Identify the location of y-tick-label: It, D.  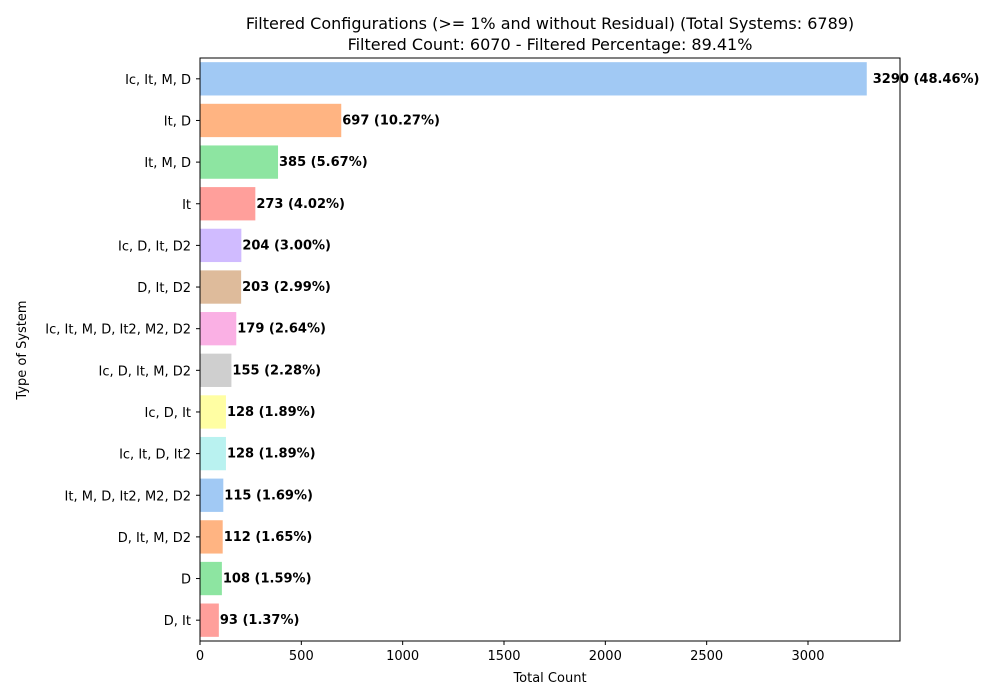
(177, 121).